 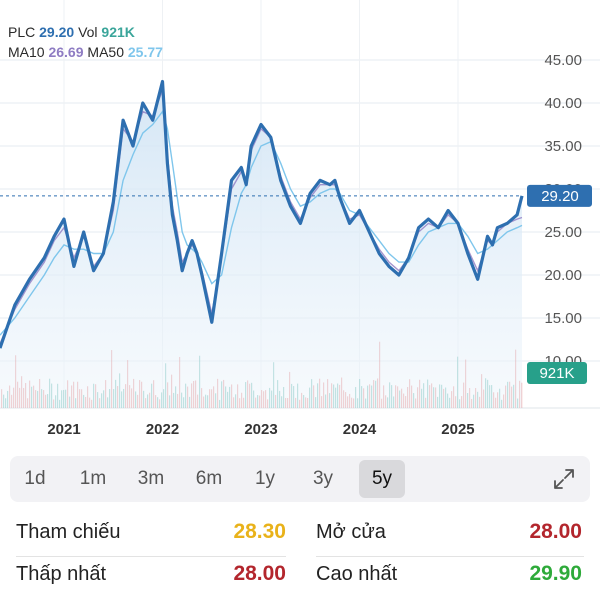 What do you see at coordinates (35, 478) in the screenshot?
I see `period-1d: 1d` at bounding box center [35, 478].